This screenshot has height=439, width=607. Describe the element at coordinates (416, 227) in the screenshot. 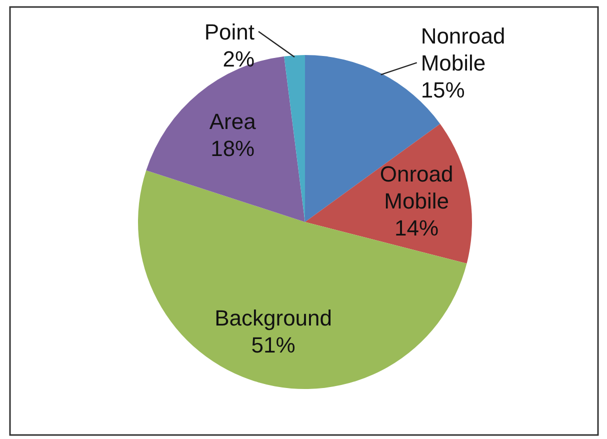

I see `data-label: 14%` at that location.